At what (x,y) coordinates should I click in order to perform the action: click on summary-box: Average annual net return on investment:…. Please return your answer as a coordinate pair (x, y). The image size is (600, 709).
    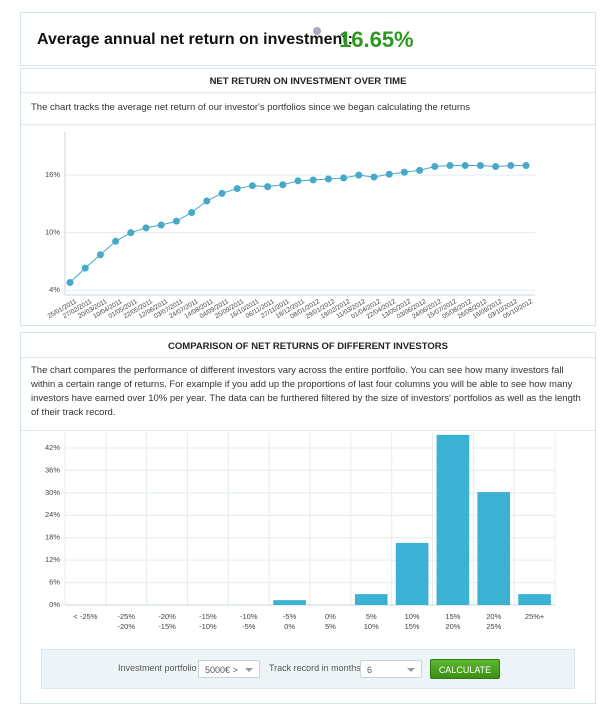
    Looking at the image, I should click on (308, 39).